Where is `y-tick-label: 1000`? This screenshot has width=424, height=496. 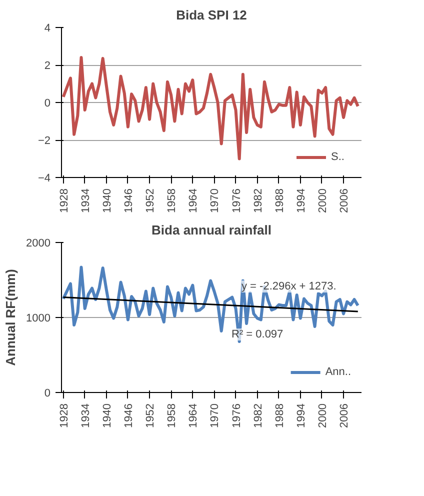
y-tick-label: 1000 is located at coordinates (38, 318).